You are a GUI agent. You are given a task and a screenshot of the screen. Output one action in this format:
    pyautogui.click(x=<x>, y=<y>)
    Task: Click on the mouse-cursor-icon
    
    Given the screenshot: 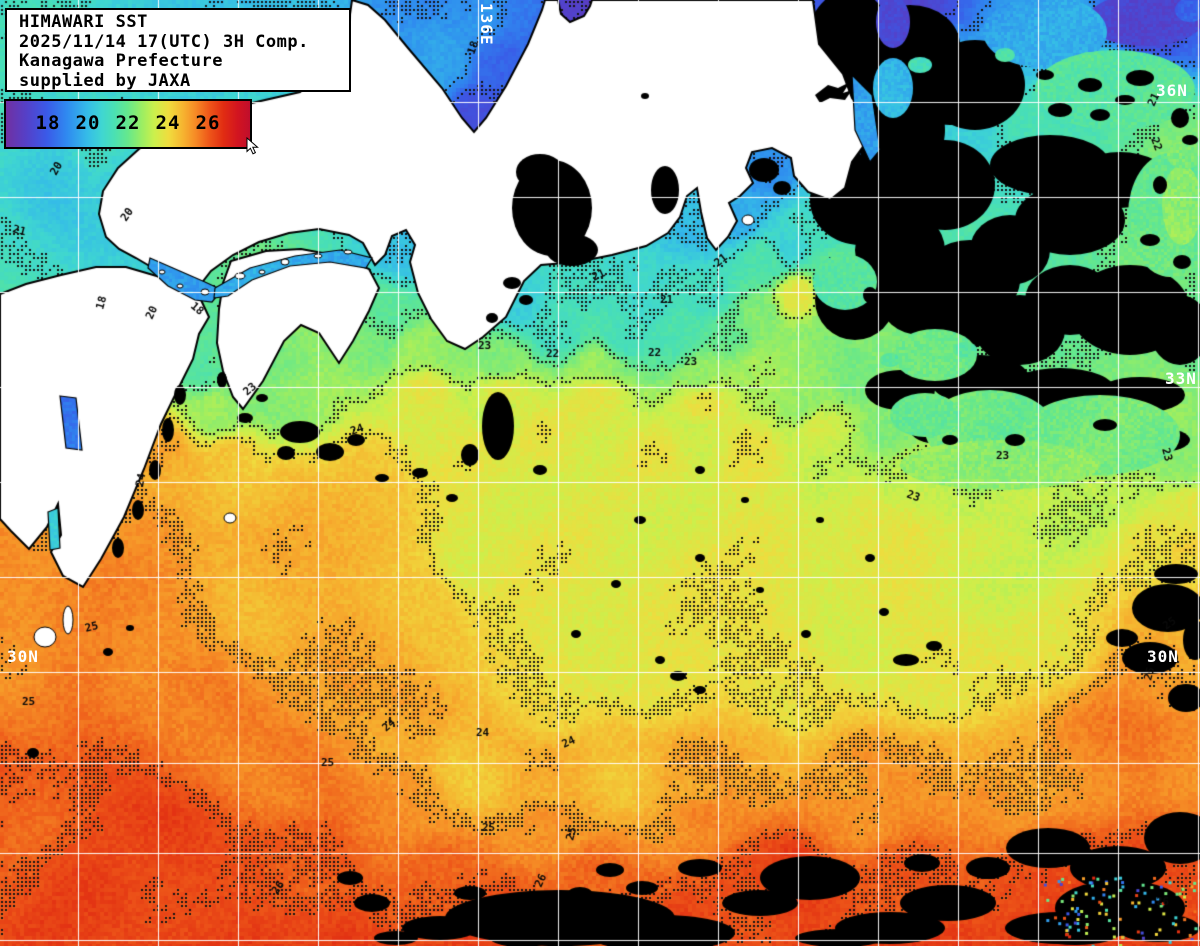 What is the action you would take?
    pyautogui.click(x=252, y=146)
    